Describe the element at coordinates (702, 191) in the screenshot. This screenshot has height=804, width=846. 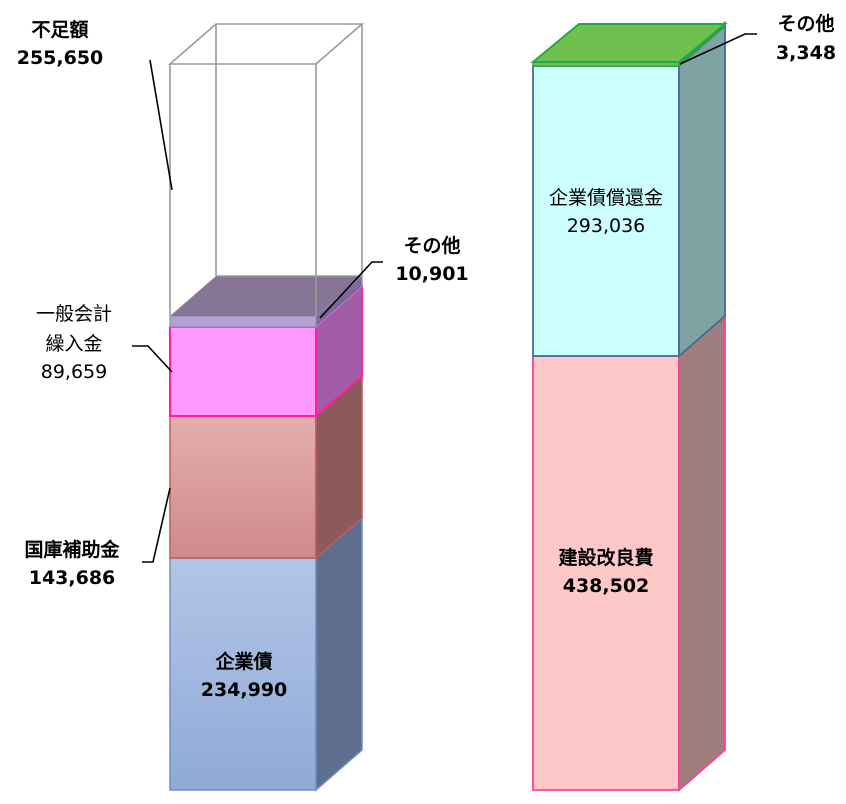
I see `seg-right-repay-side` at that location.